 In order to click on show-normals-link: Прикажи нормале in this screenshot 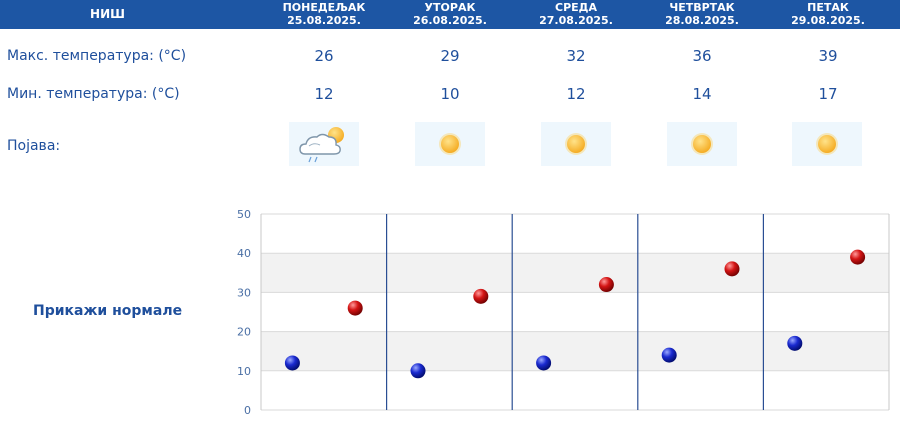, I will do `click(108, 311)`.